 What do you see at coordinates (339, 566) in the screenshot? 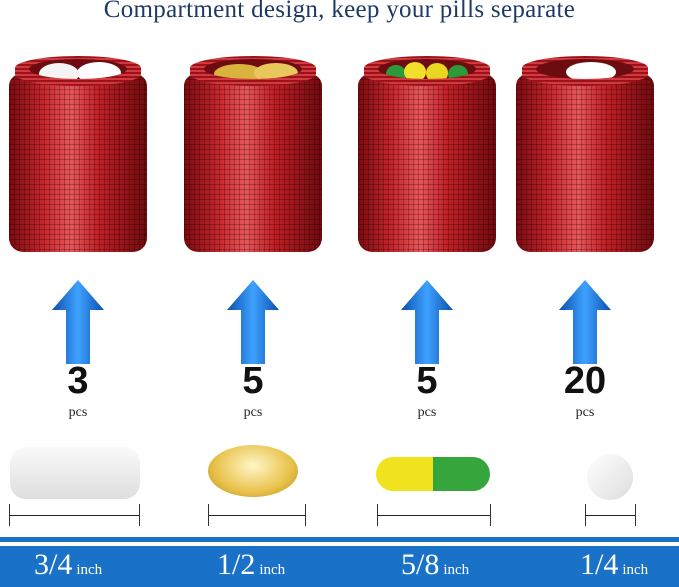
I see `size-band` at bounding box center [339, 566].